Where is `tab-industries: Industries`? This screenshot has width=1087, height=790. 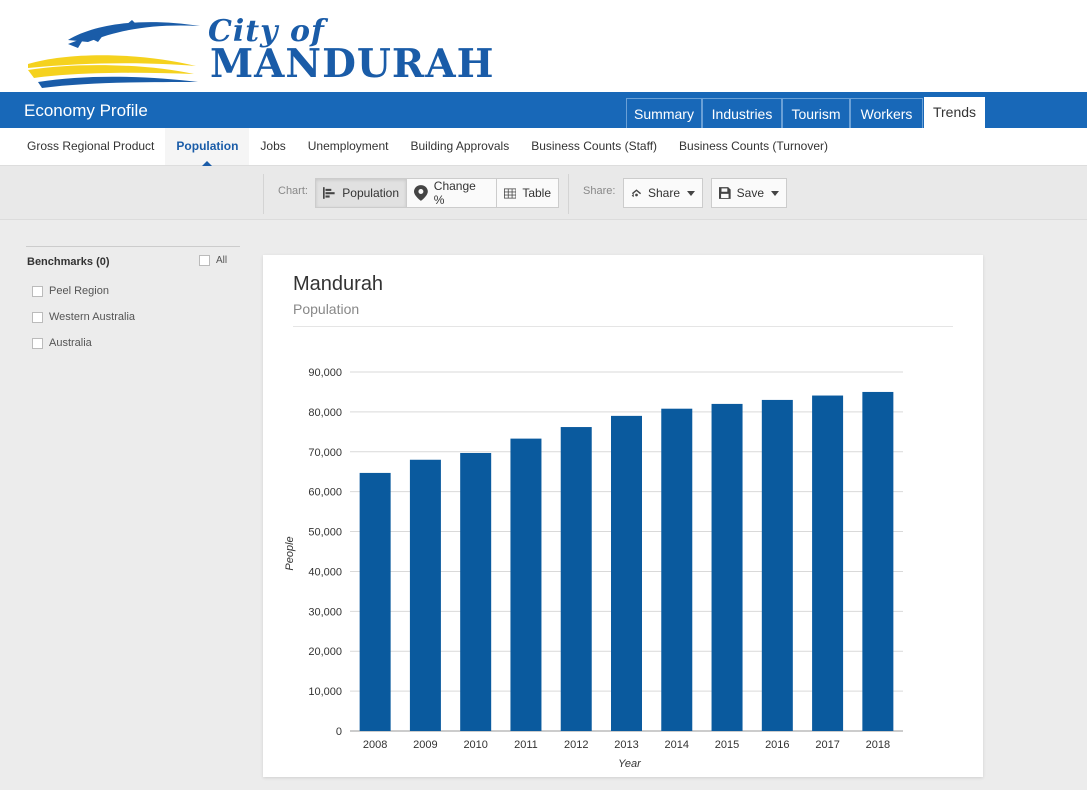
tab-industries: Industries is located at coordinates (742, 113).